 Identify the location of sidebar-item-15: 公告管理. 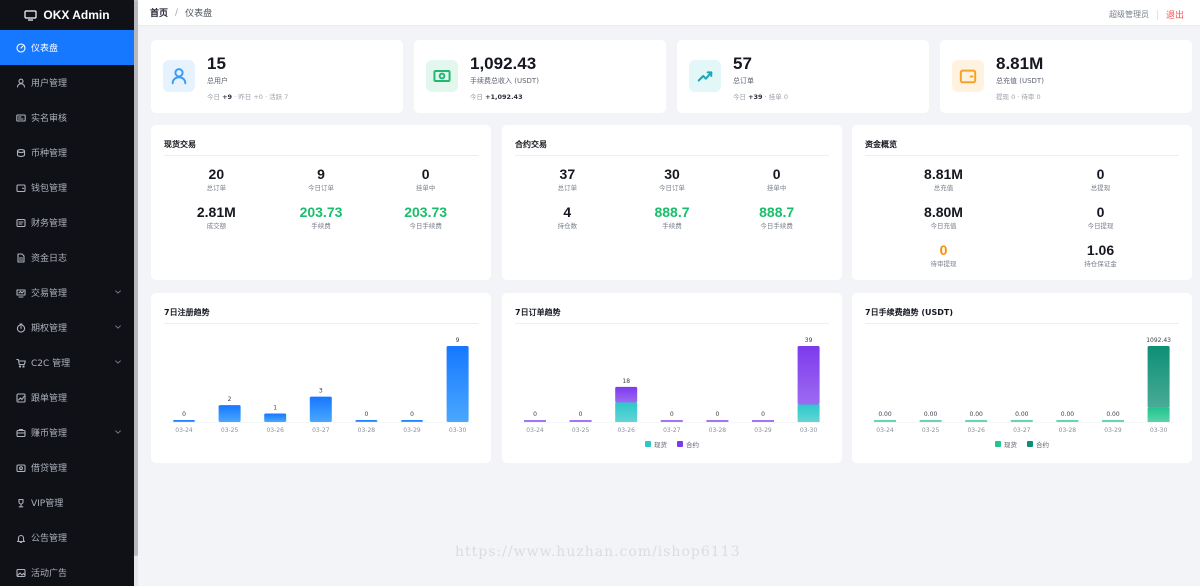
(67, 537).